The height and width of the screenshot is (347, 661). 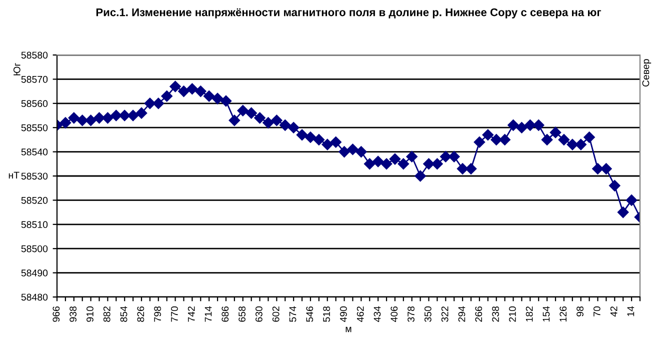 What do you see at coordinates (310, 314) in the screenshot?
I see `x-tick-label: 546` at bounding box center [310, 314].